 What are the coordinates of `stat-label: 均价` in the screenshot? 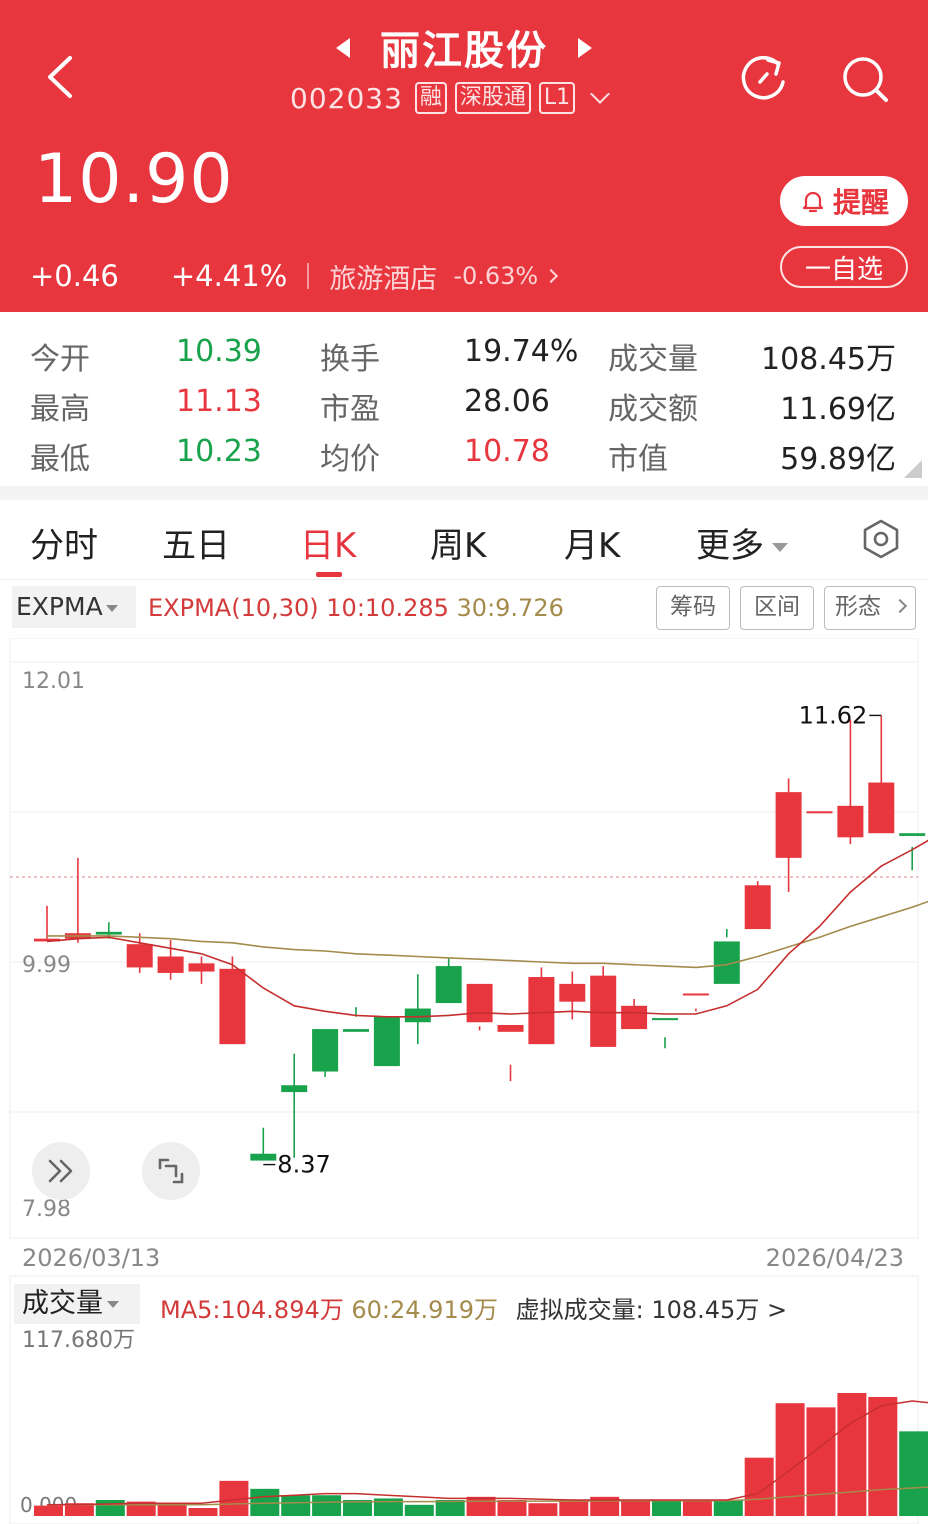 It's located at (350, 459).